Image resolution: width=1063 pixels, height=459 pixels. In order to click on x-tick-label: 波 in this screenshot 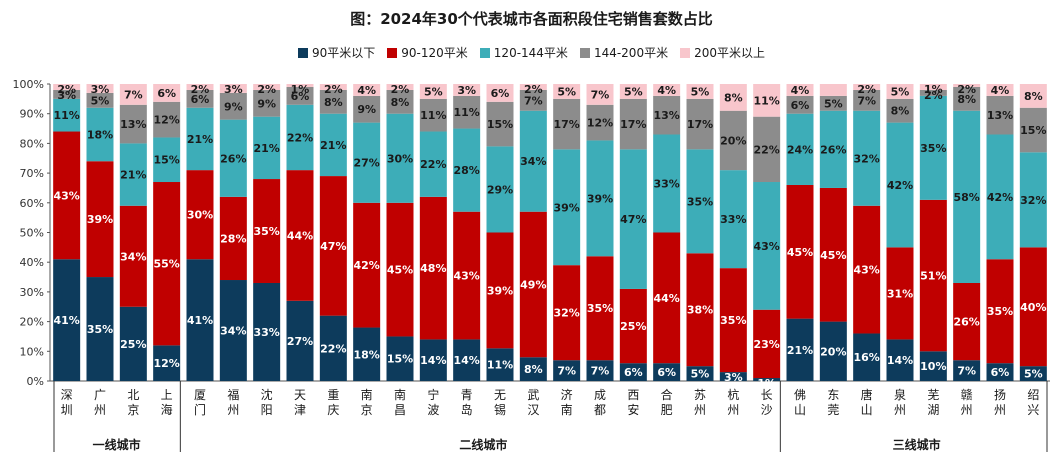, I will do `click(433, 410)`.